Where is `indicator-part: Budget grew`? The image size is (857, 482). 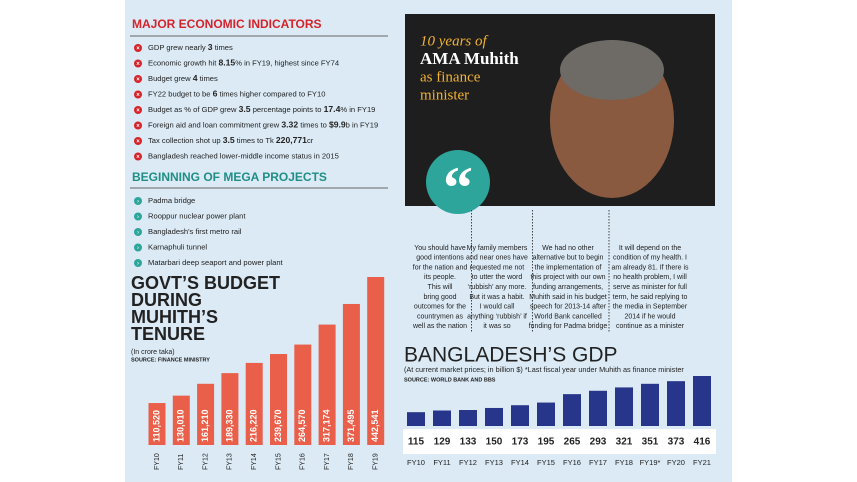 indicator-part: Budget grew is located at coordinates (170, 78).